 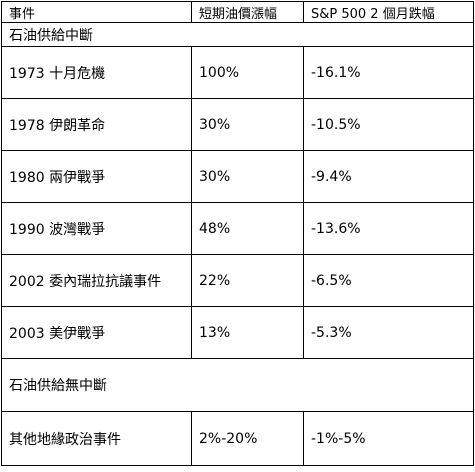 I want to click on header-sp-drop: S&P 500 2 個月跌幅, so click(x=388, y=12).